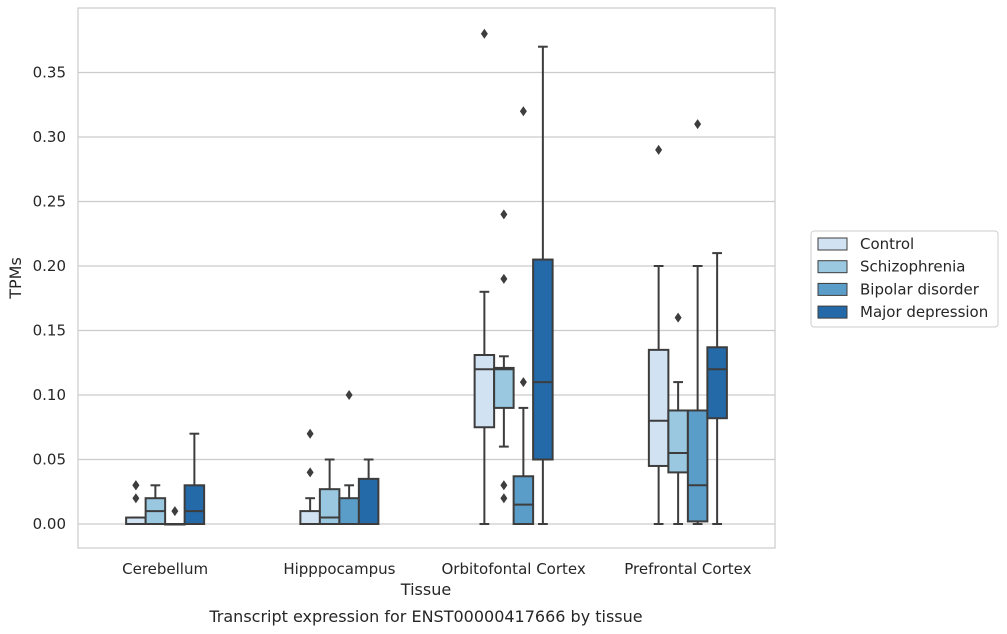  What do you see at coordinates (15, 278) in the screenshot?
I see `y-axis-title: TPMs` at bounding box center [15, 278].